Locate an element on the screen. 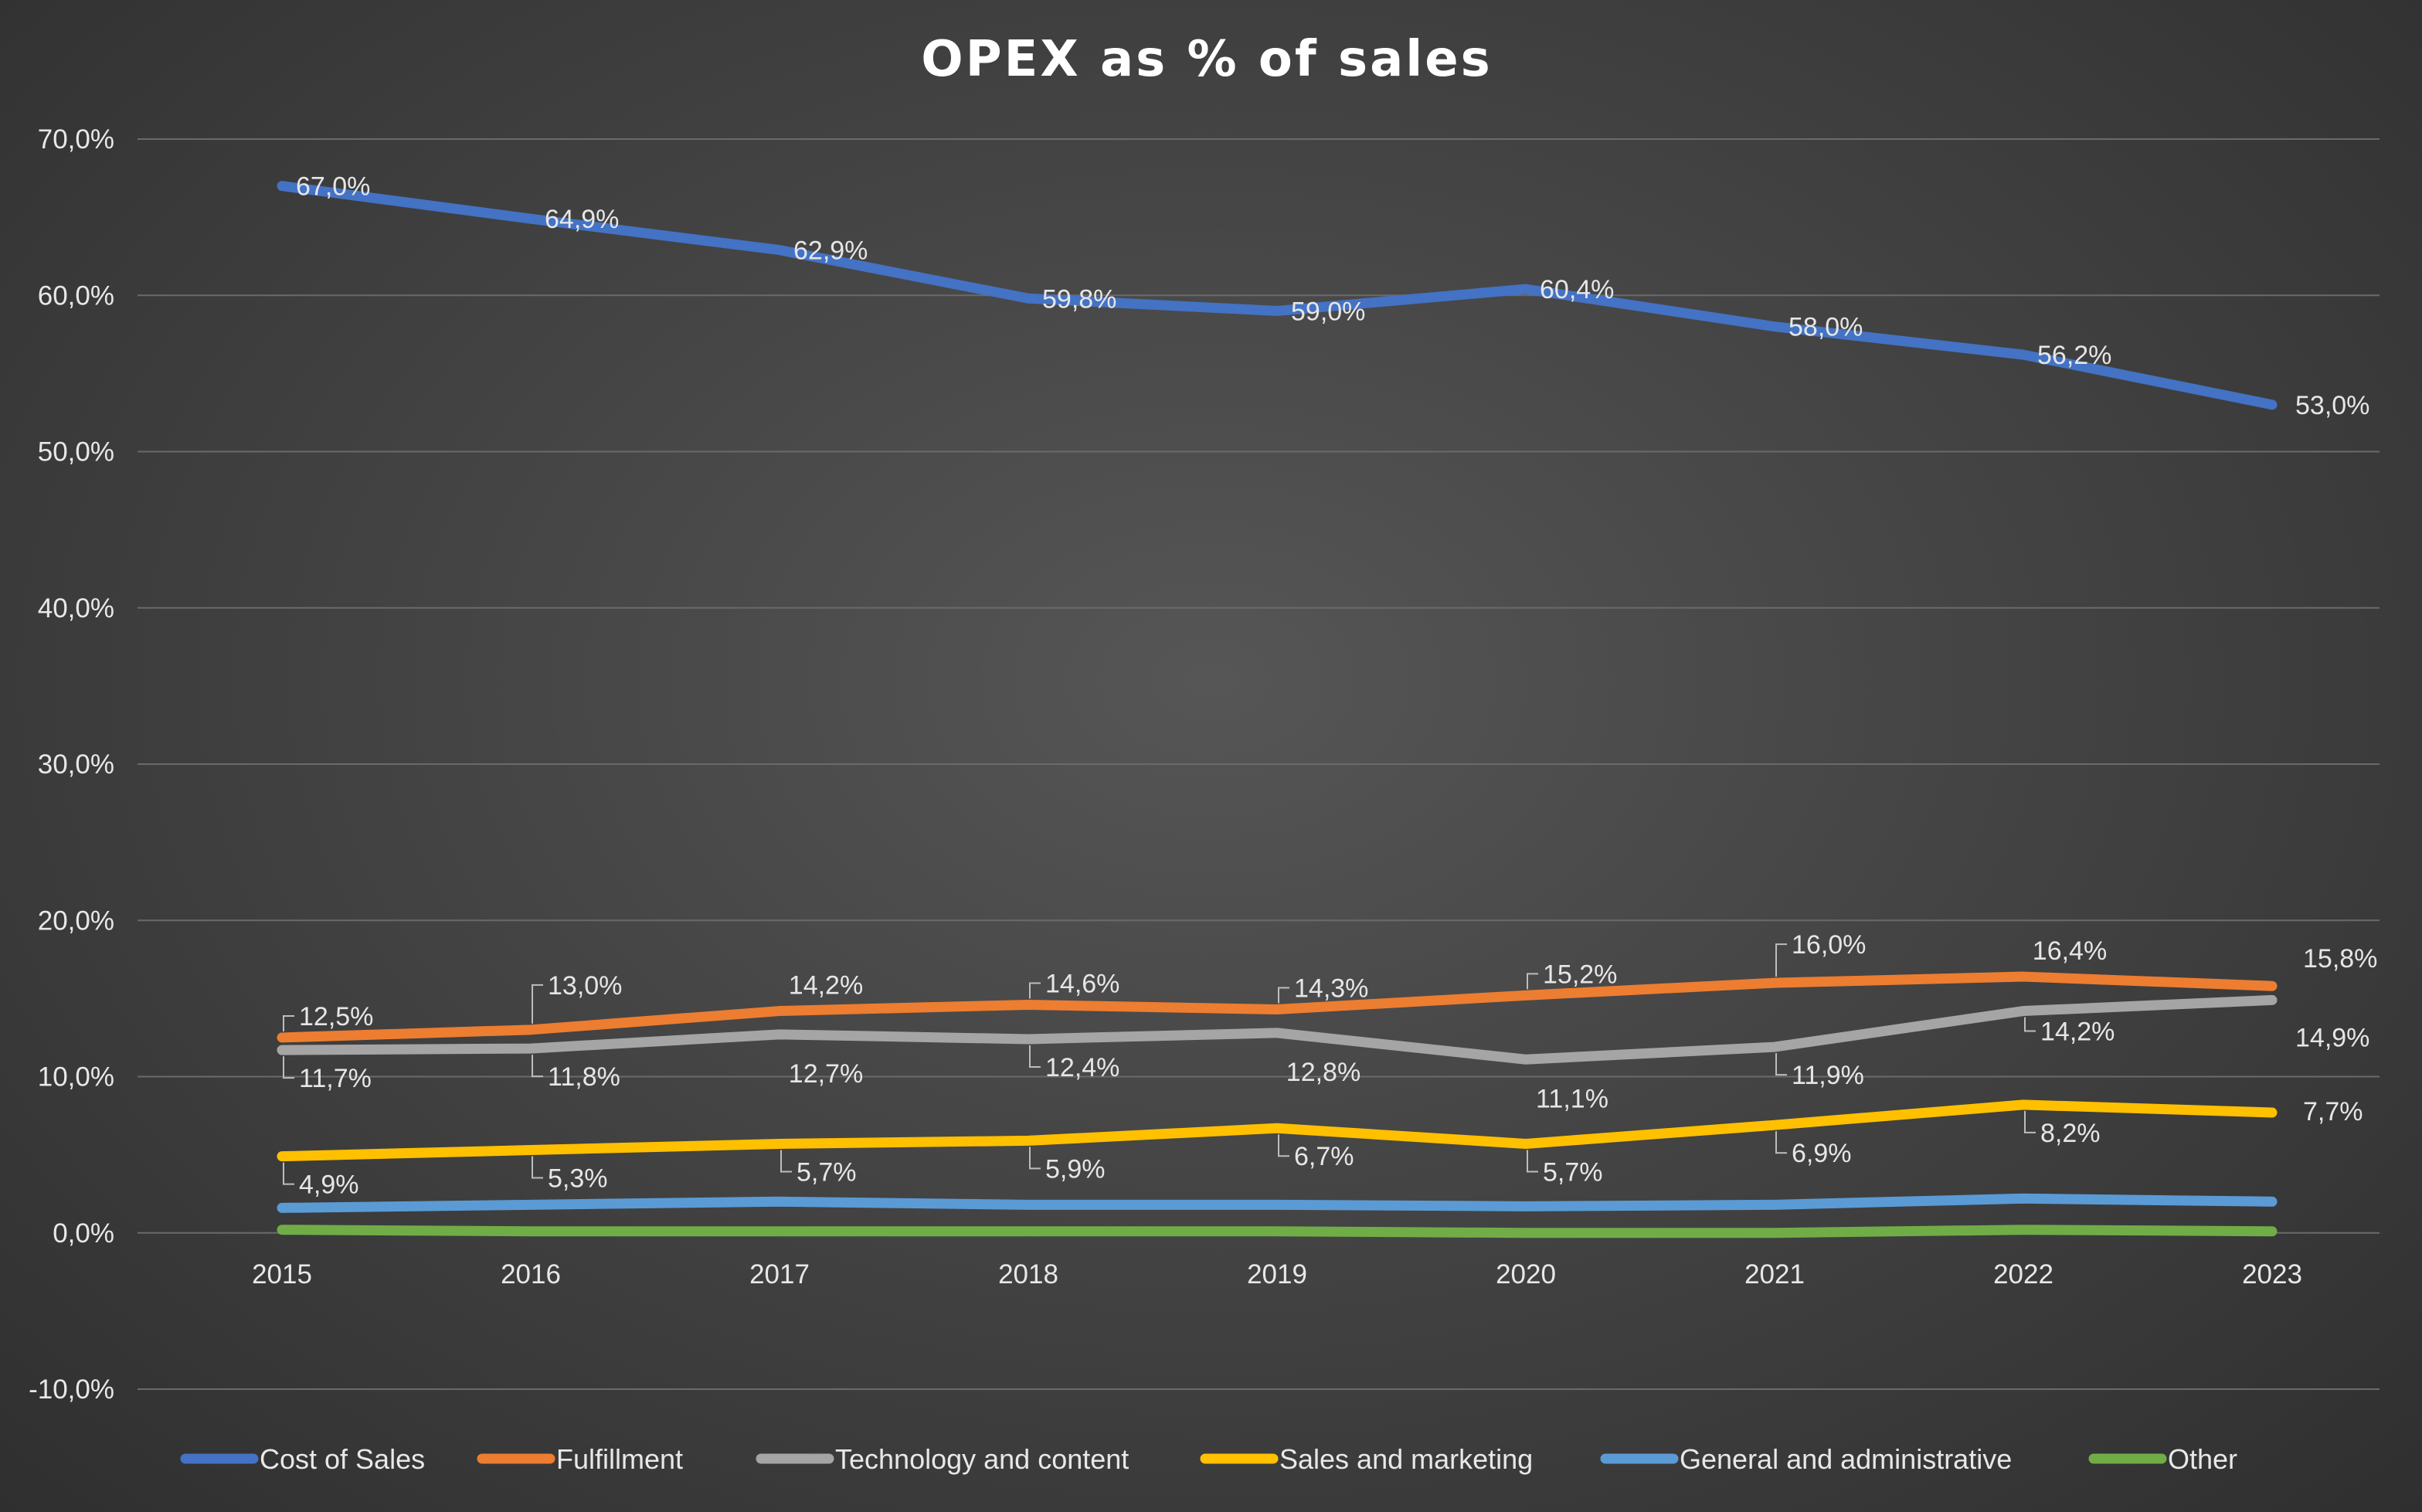 Image resolution: width=2422 pixels, height=1512 pixels. data-label: 4,9% is located at coordinates (329, 1185).